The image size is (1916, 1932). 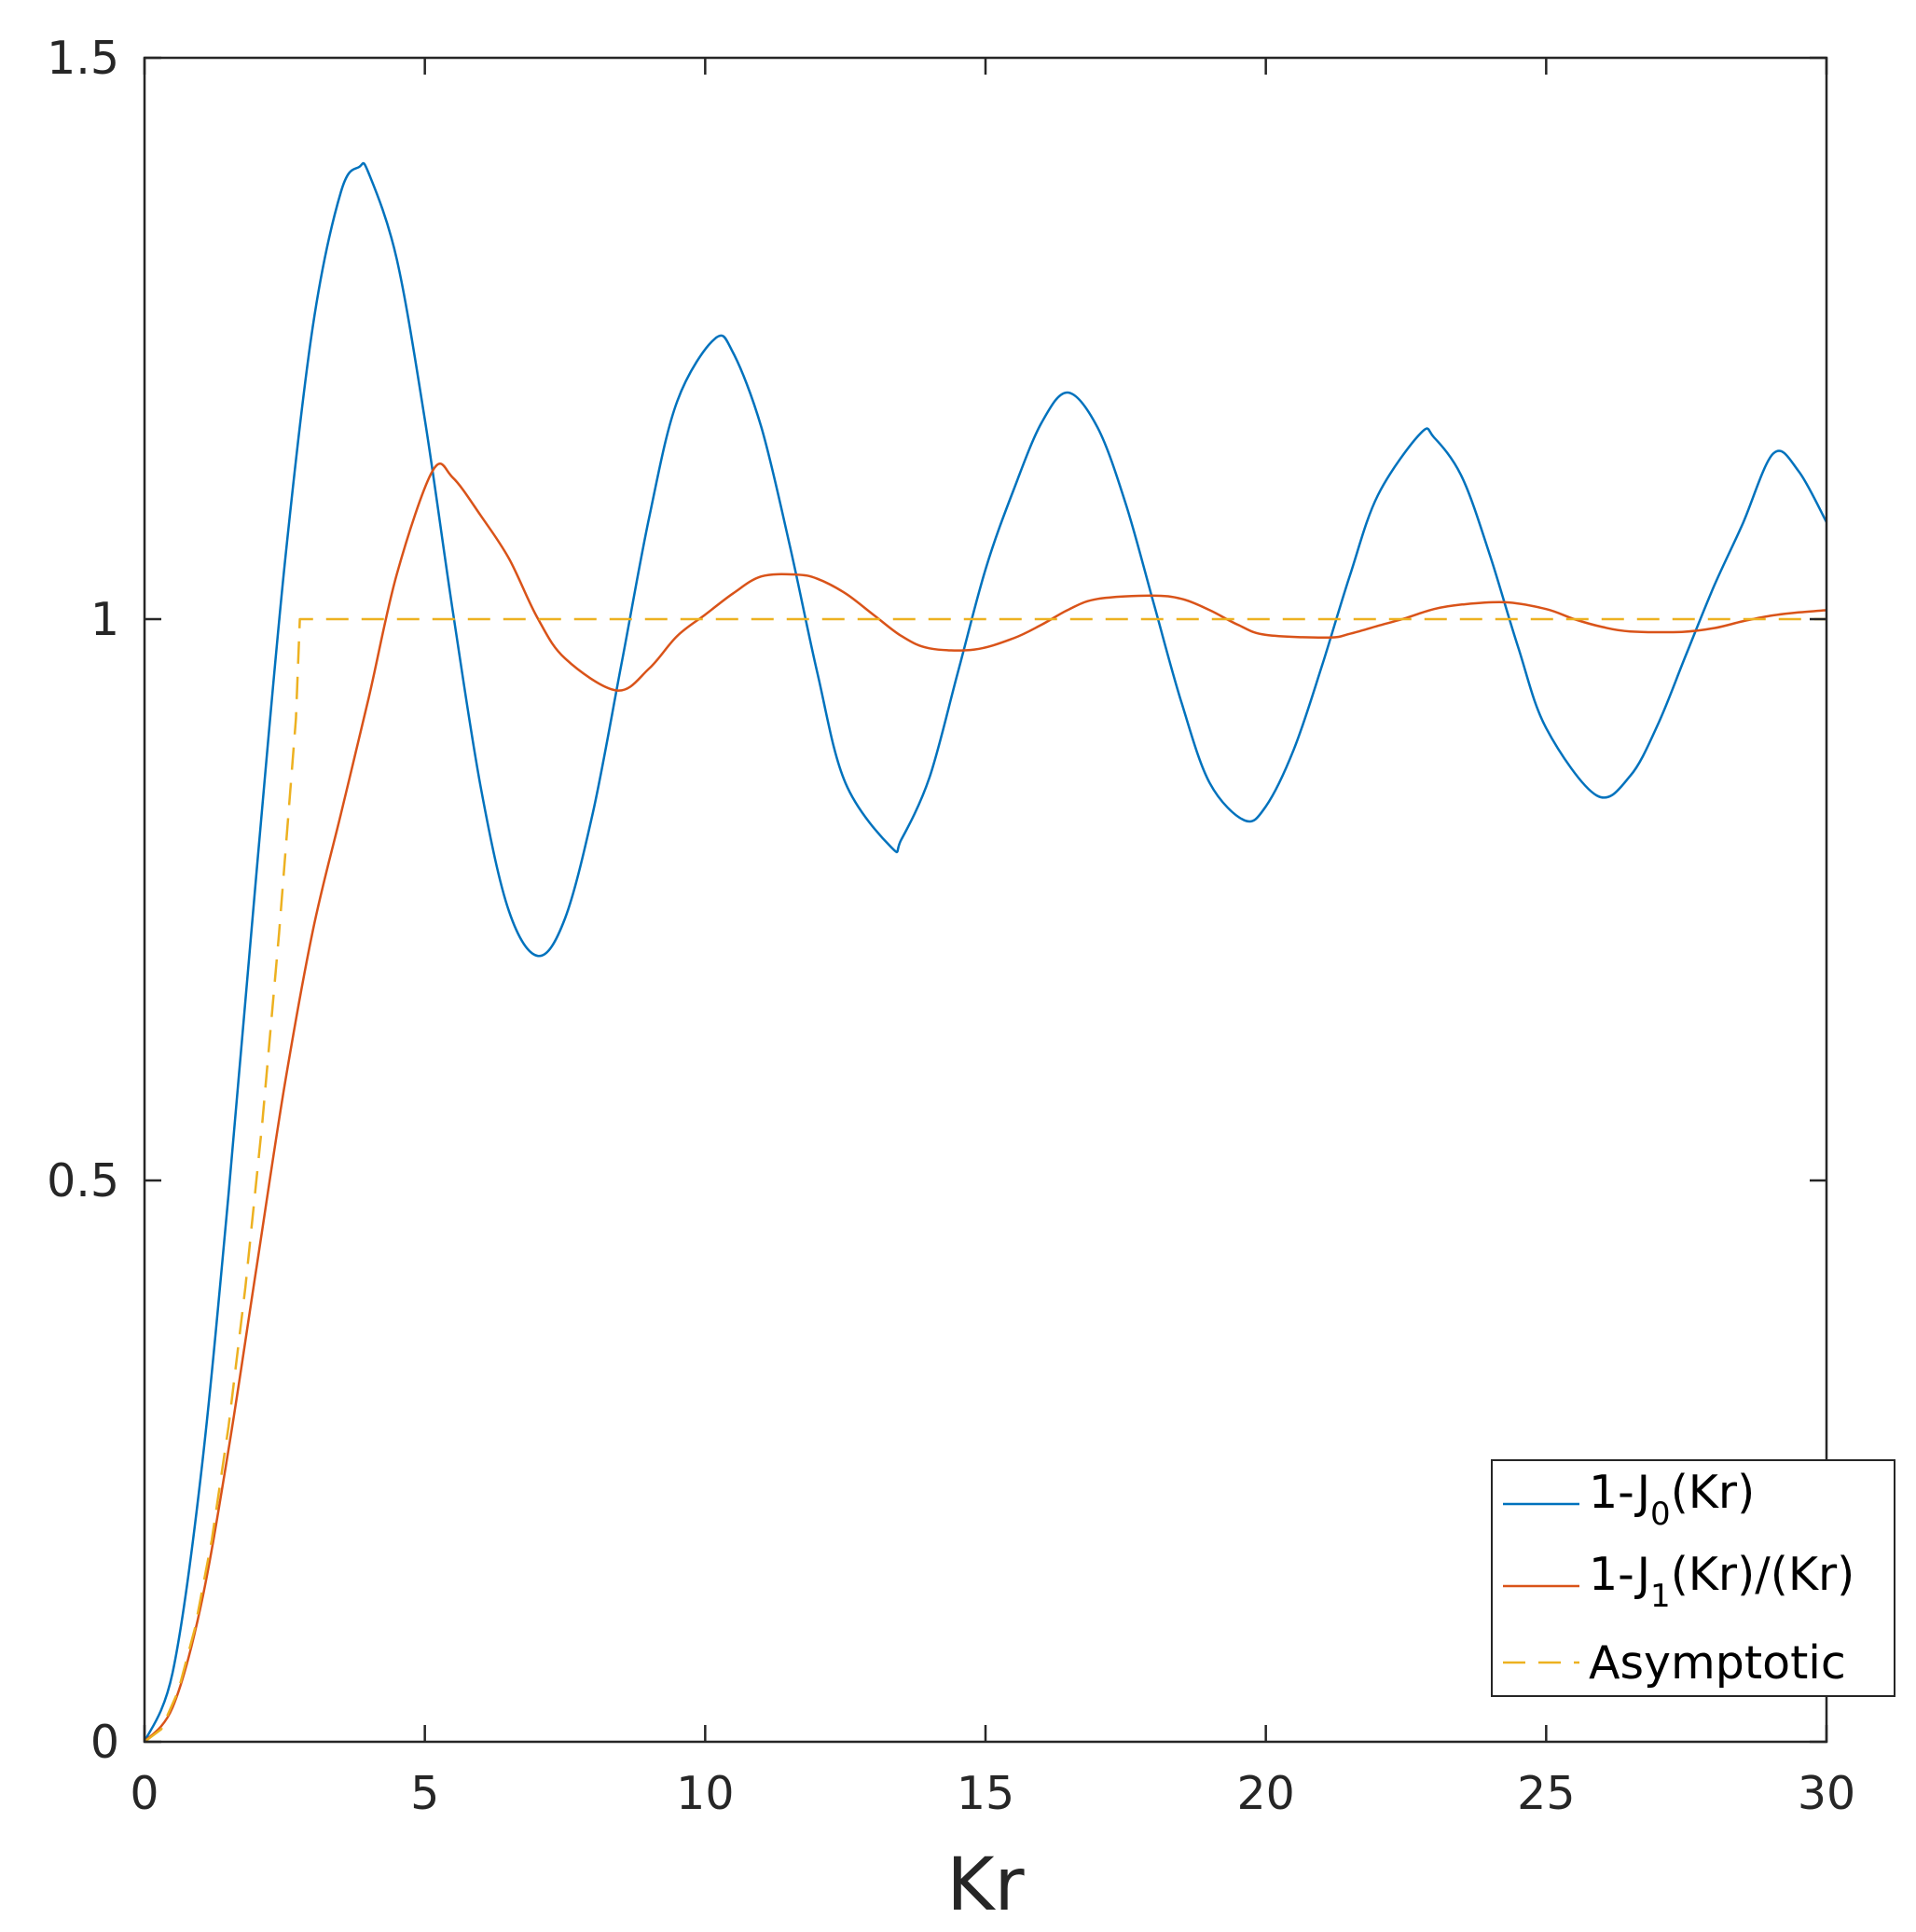 What do you see at coordinates (1763, 1575) in the screenshot?
I see `legend-label-series-2-suffix: (Kr)/(Kr)` at bounding box center [1763, 1575].